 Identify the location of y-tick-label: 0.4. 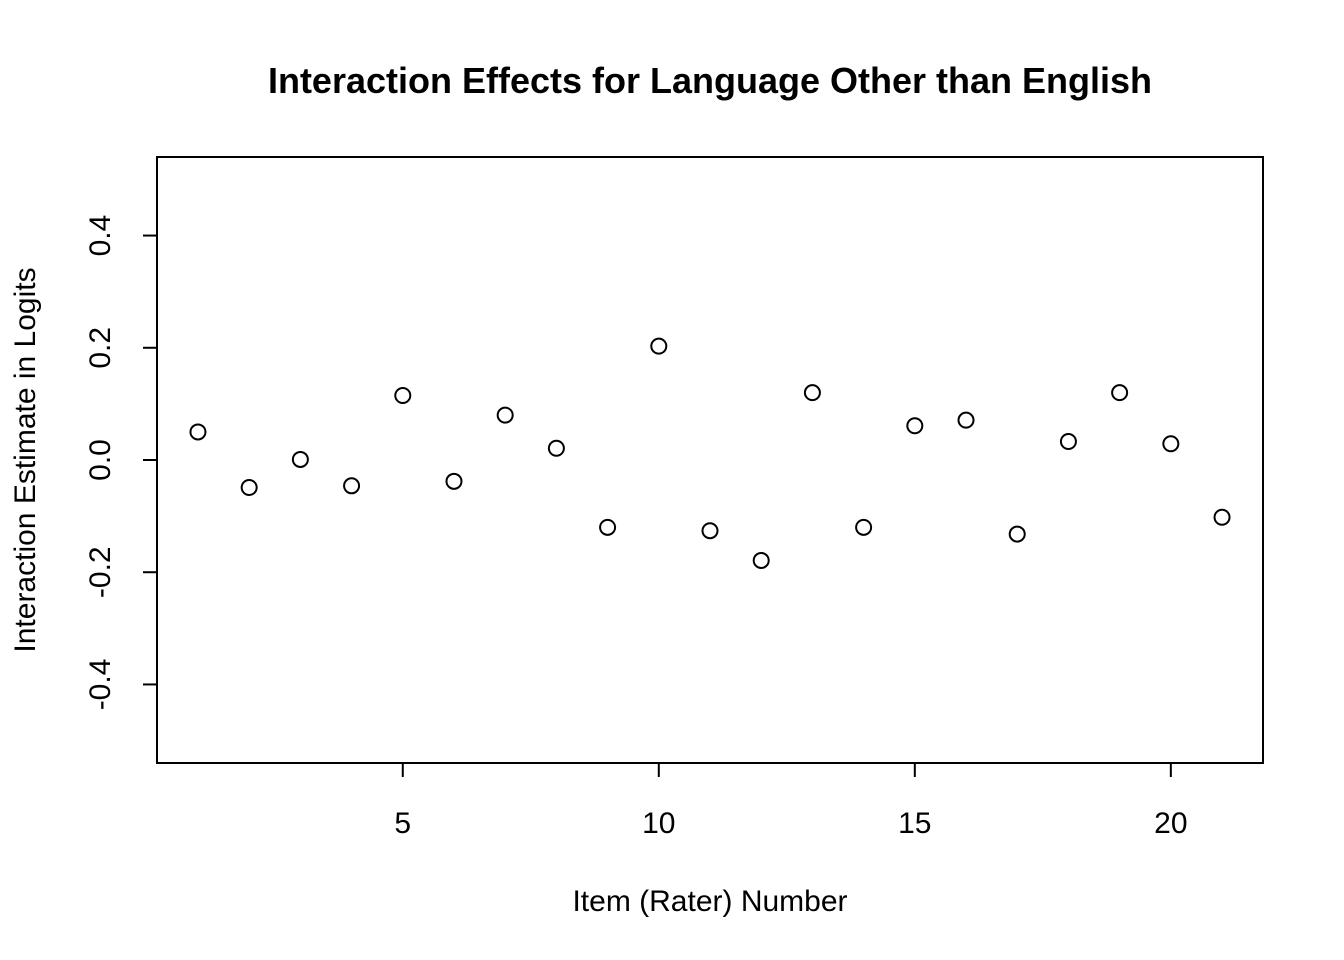
(100, 236).